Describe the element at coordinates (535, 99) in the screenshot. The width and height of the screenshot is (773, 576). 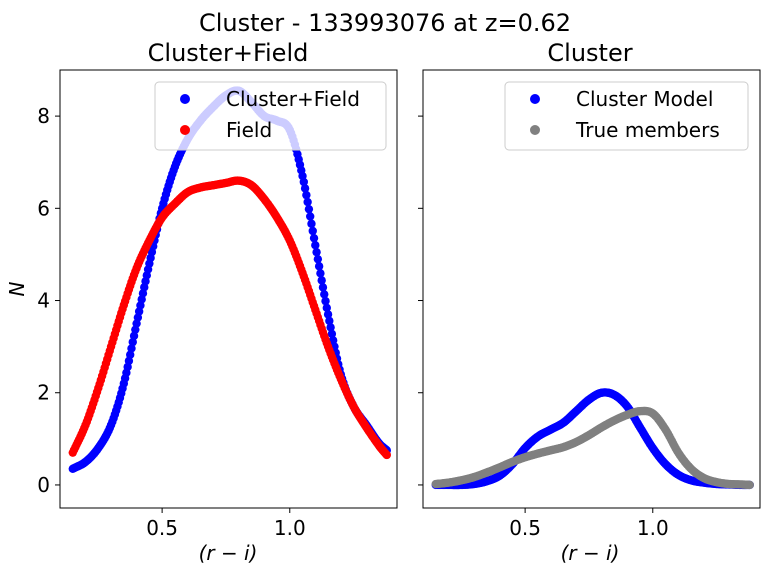
I see `legend-marker-cluster-model` at that location.